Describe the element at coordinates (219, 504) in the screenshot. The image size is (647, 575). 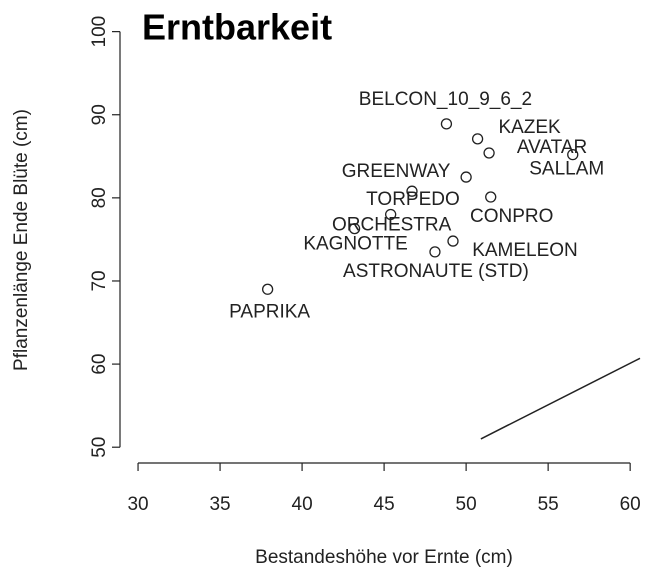
I see `x-tick-label: 35` at that location.